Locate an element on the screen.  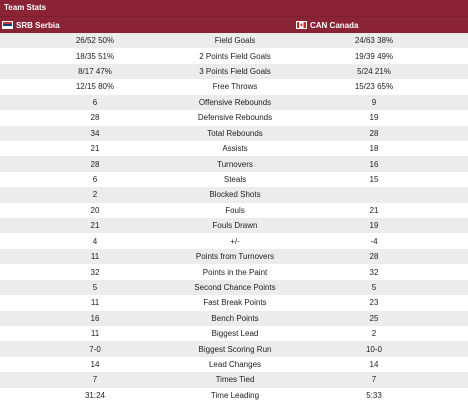
stat-row: 16 Bench Points 25 is located at coordinates (234, 318).